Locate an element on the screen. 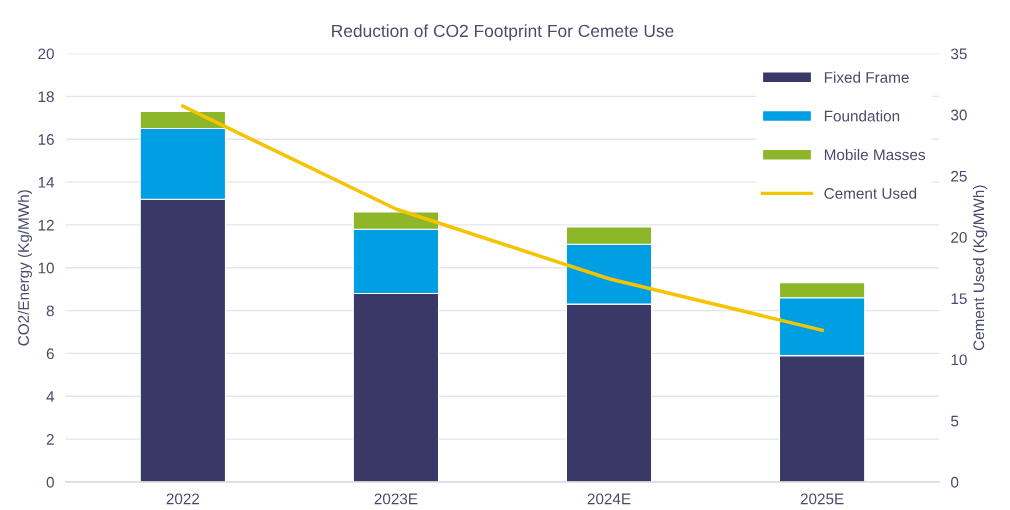 The width and height of the screenshot is (1010, 510). y-axis-title: CO2/Energy (Kg/MWh) is located at coordinates (24, 268).